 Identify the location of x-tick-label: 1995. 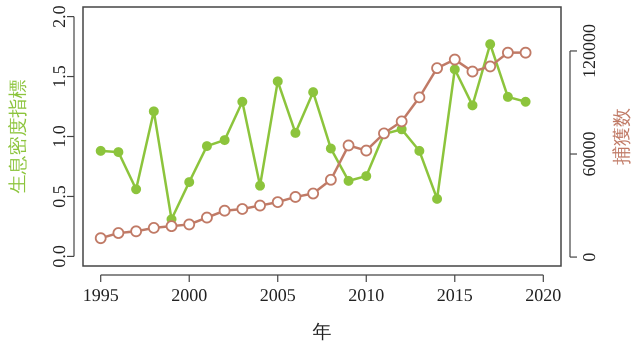
(100, 295).